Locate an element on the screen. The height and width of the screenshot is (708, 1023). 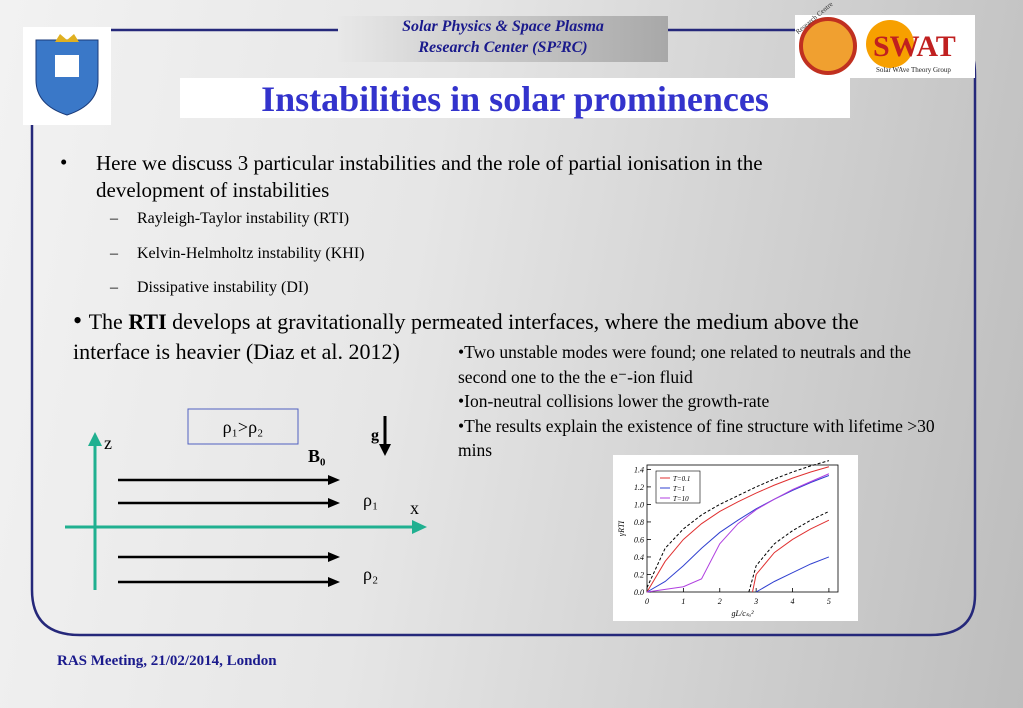
logo-text: Solar WAve Theory Group is located at coordinates (913, 70).